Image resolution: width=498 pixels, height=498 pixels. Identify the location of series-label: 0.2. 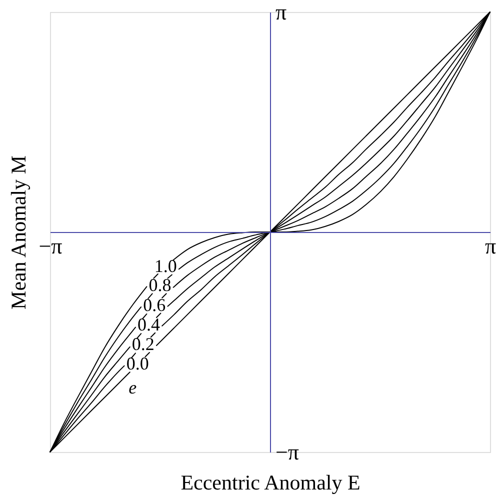
(143, 344).